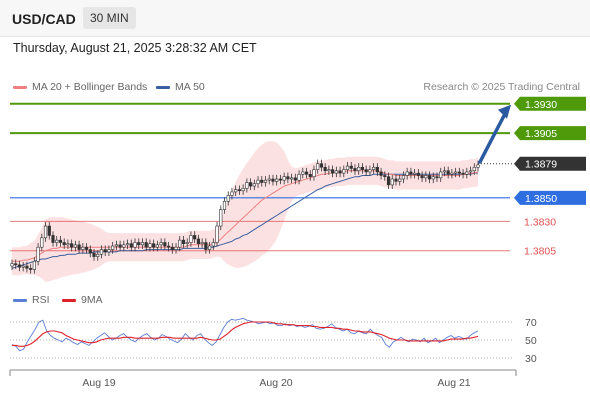 The width and height of the screenshot is (590, 400). Describe the element at coordinates (109, 18) in the screenshot. I see `timeframe-badge: 30 MIN` at that location.